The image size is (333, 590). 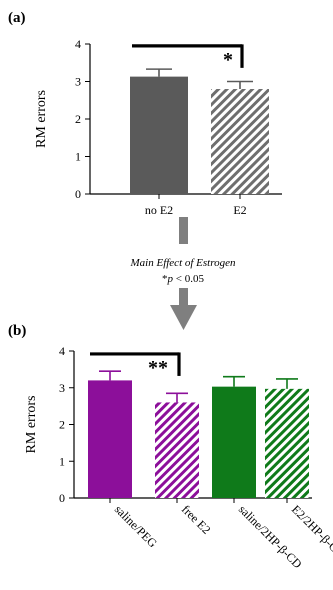 I want to click on b-significance-label-0: **, so click(x=158, y=368).